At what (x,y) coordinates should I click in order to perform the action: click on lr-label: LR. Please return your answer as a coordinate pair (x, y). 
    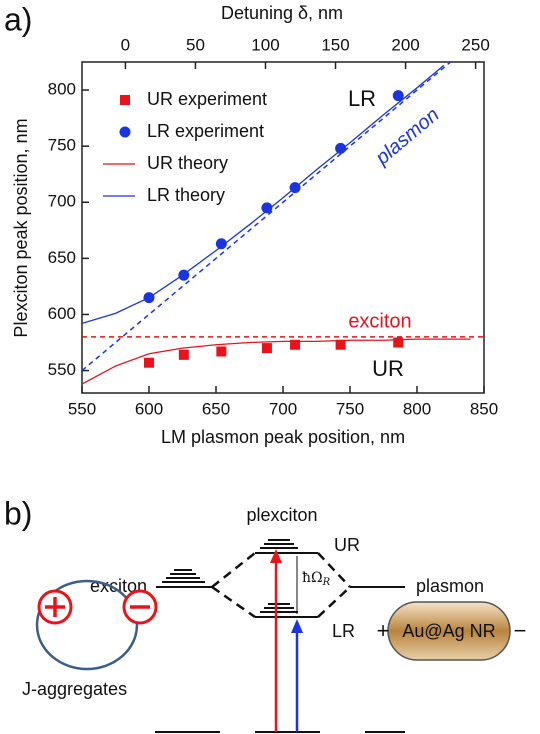
    Looking at the image, I should click on (343, 631).